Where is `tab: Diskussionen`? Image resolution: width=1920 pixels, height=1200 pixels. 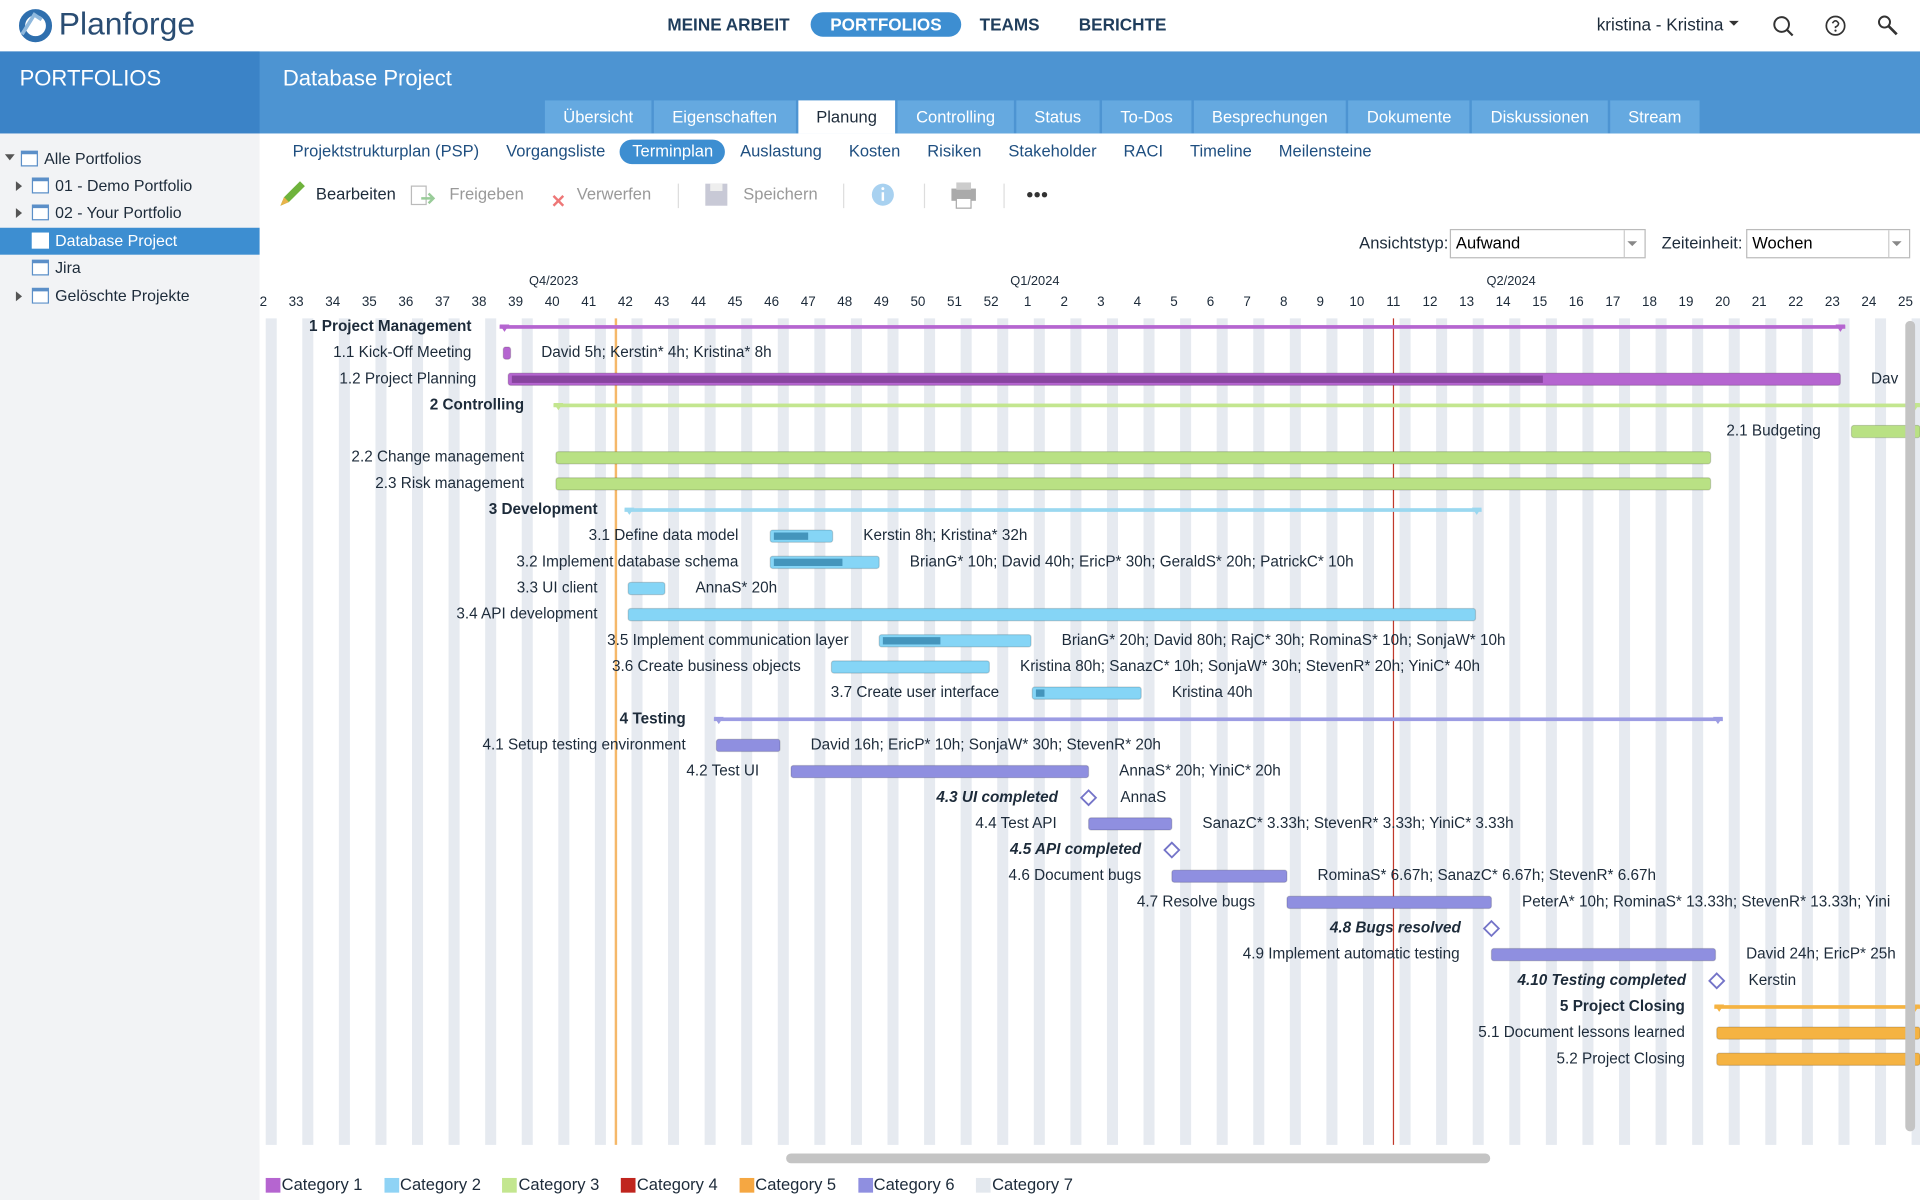 tab: Diskussionen is located at coordinates (1540, 117).